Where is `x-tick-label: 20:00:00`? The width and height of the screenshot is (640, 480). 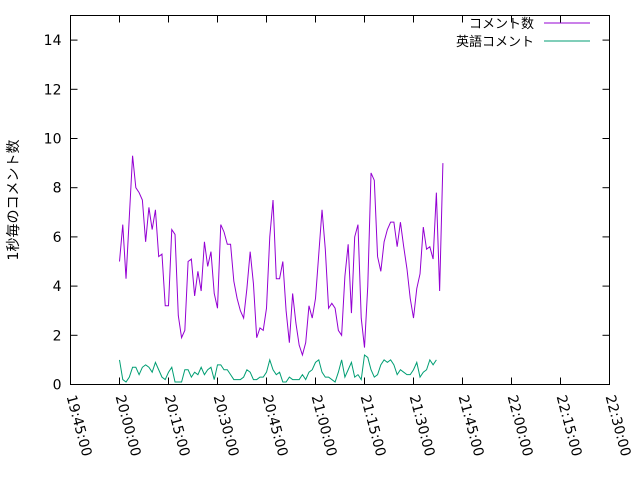 x-tick-label: 20:00:00 is located at coordinates (128, 425).